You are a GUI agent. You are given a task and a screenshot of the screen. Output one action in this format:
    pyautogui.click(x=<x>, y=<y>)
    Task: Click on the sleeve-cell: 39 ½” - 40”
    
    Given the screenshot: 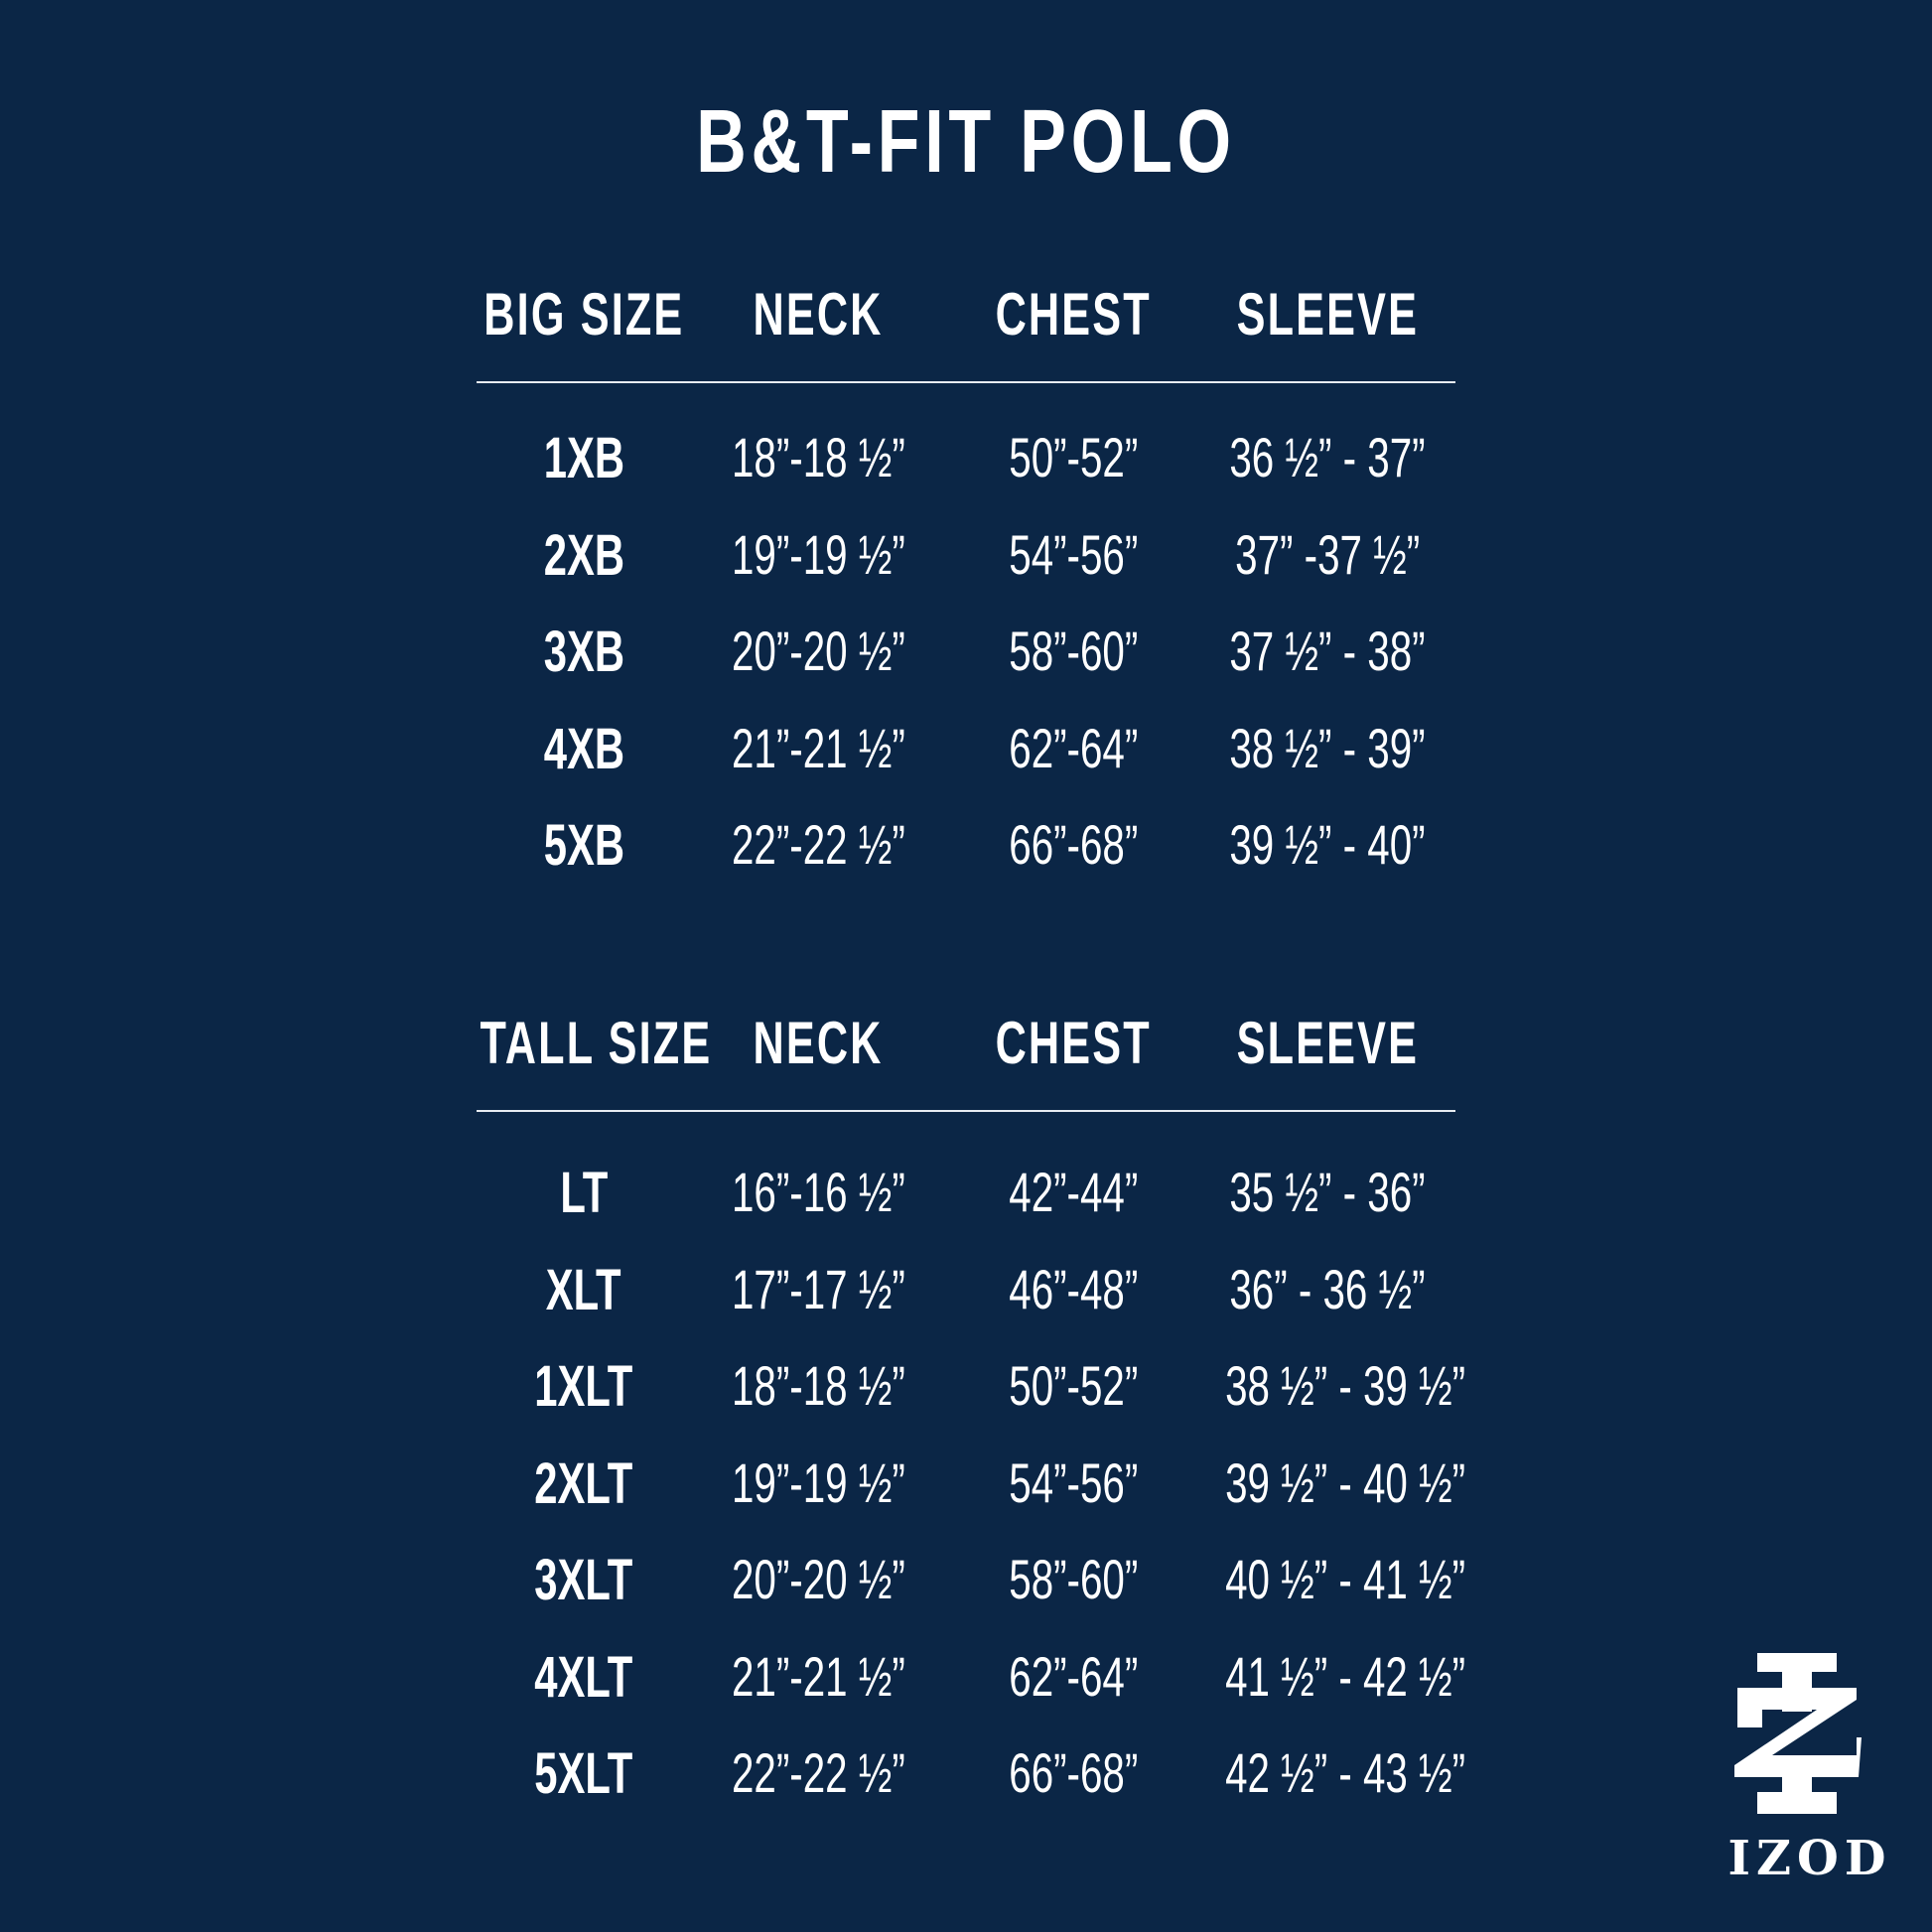 What is the action you would take?
    pyautogui.click(x=1327, y=845)
    